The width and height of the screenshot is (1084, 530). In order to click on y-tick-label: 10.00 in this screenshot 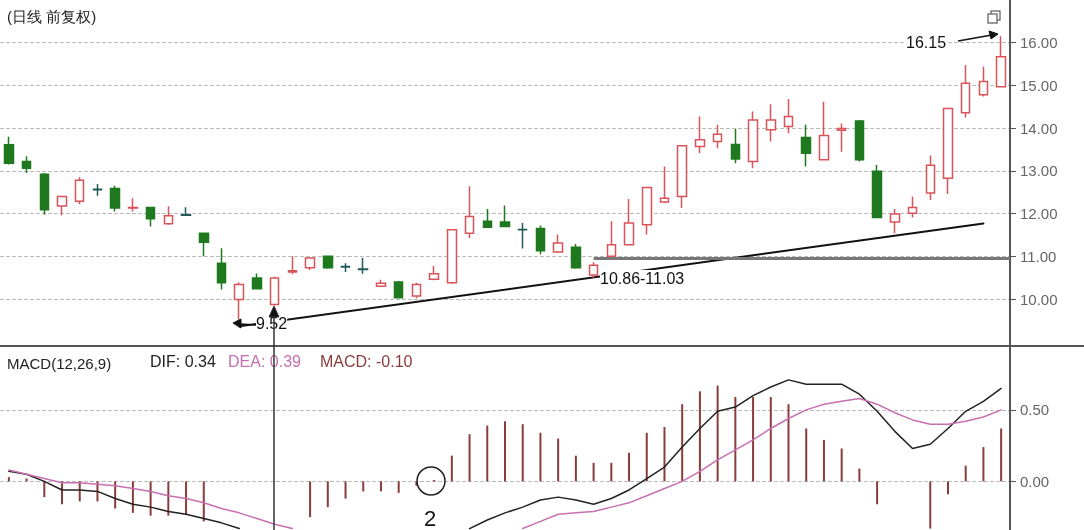, I will do `click(1039, 299)`.